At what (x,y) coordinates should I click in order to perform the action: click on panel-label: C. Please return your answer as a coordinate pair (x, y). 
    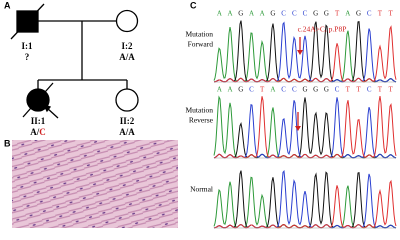
    Looking at the image, I should click on (193, 5).